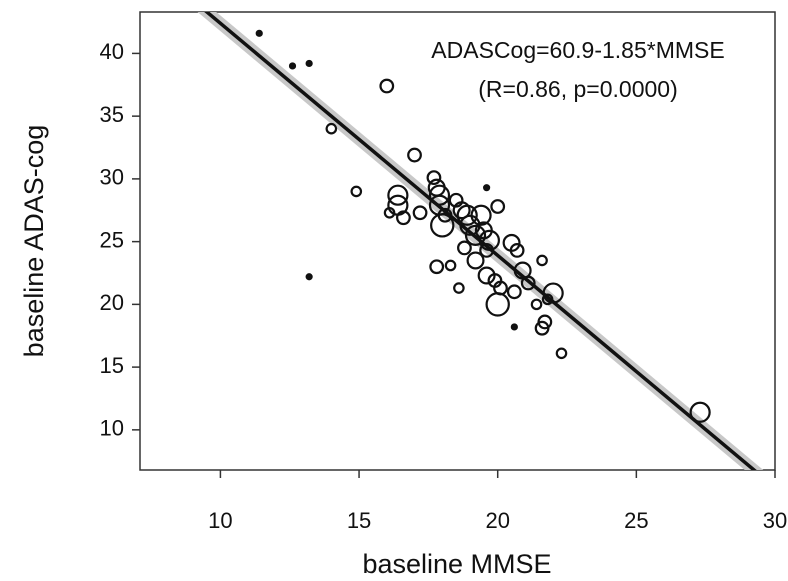 The image size is (788, 581). Describe the element at coordinates (497, 520) in the screenshot. I see `x-tick-label: 20` at that location.